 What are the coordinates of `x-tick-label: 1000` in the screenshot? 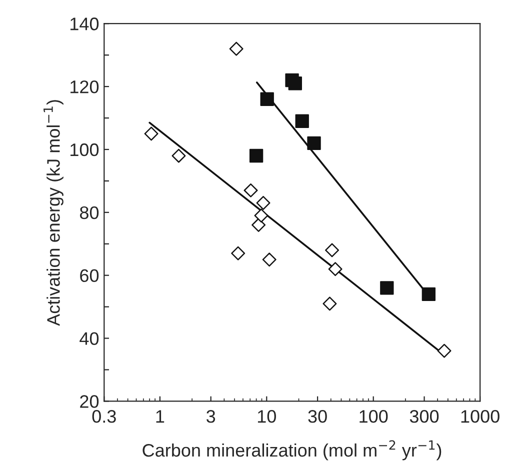 It's located at (480, 416).